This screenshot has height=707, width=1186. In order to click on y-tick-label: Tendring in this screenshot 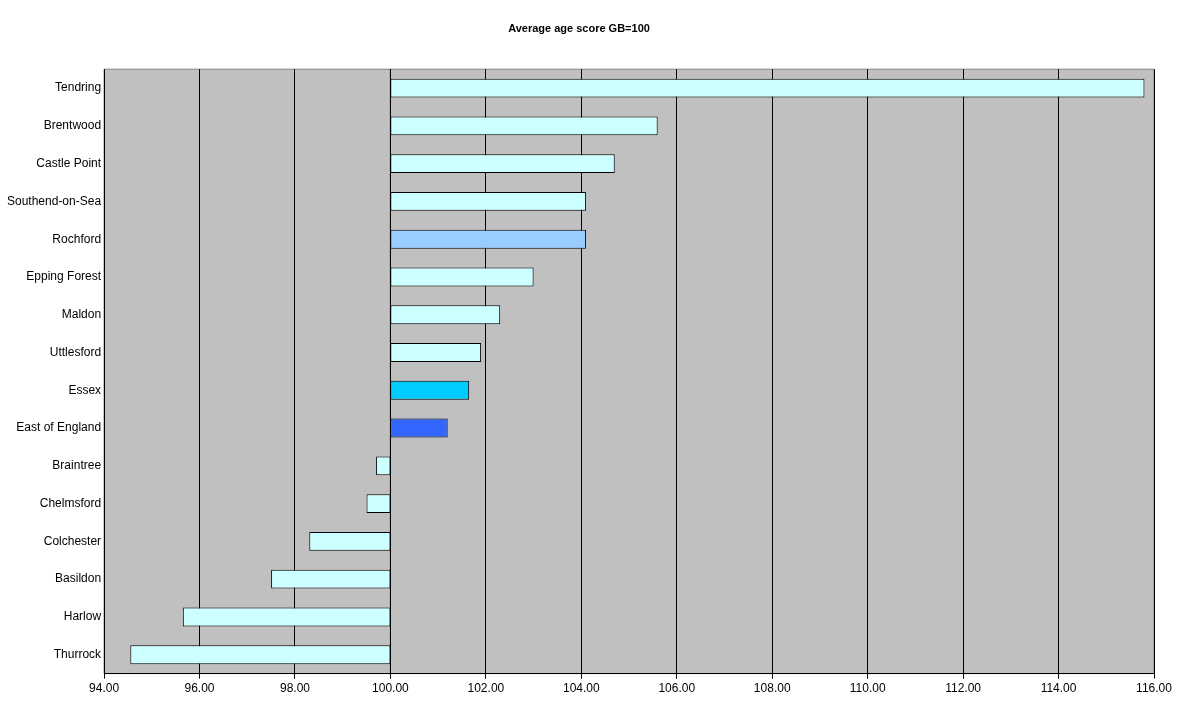, I will do `click(78, 87)`.